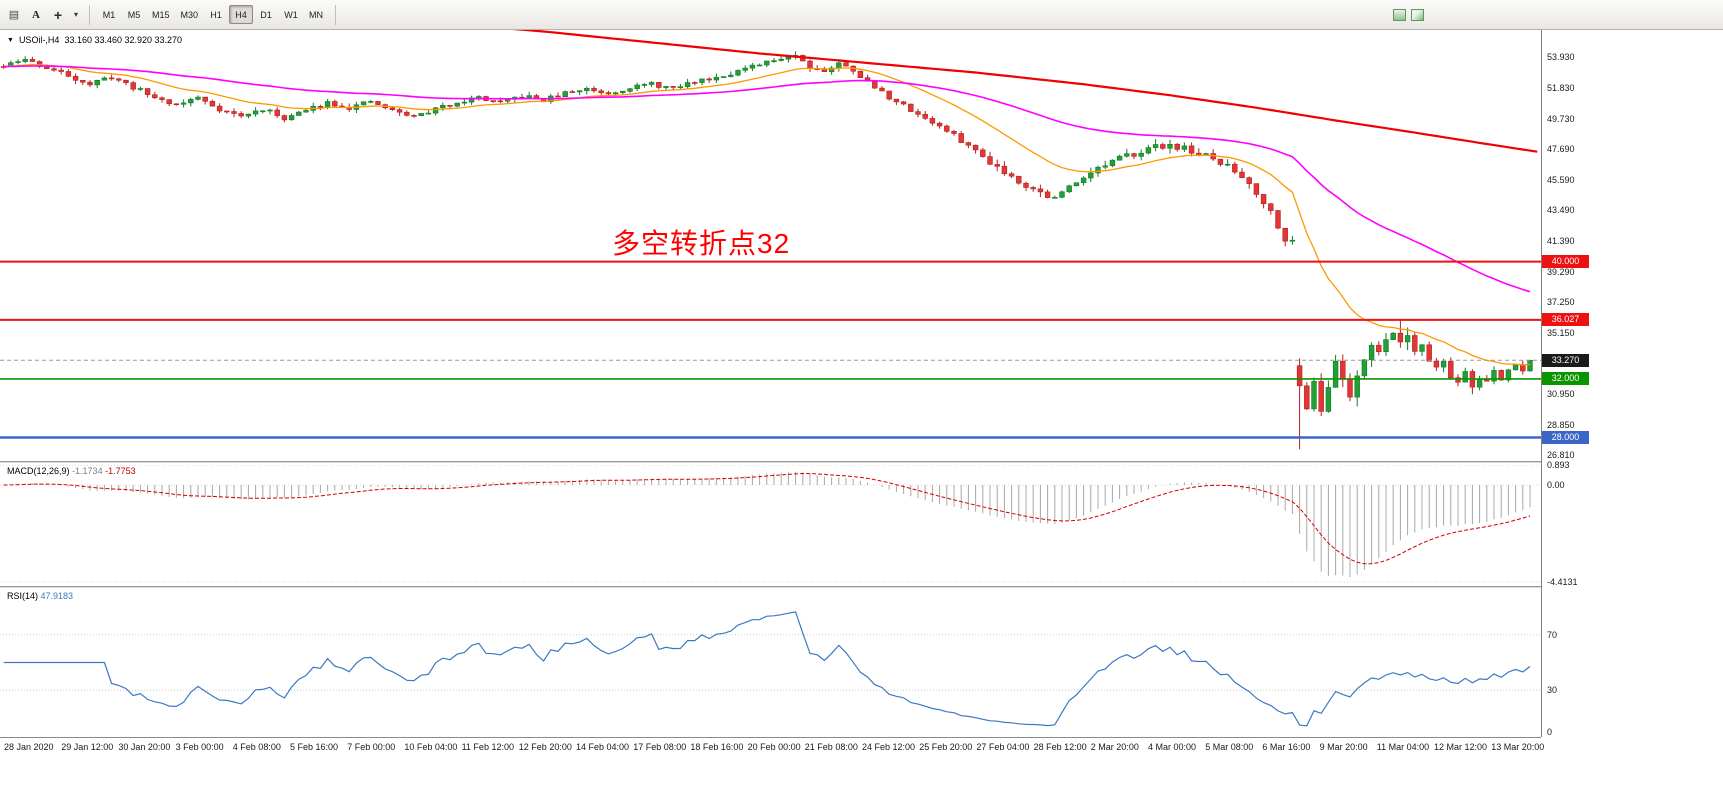 This screenshot has width=1723, height=793. I want to click on timeframe-h1-button: H1, so click(216, 14).